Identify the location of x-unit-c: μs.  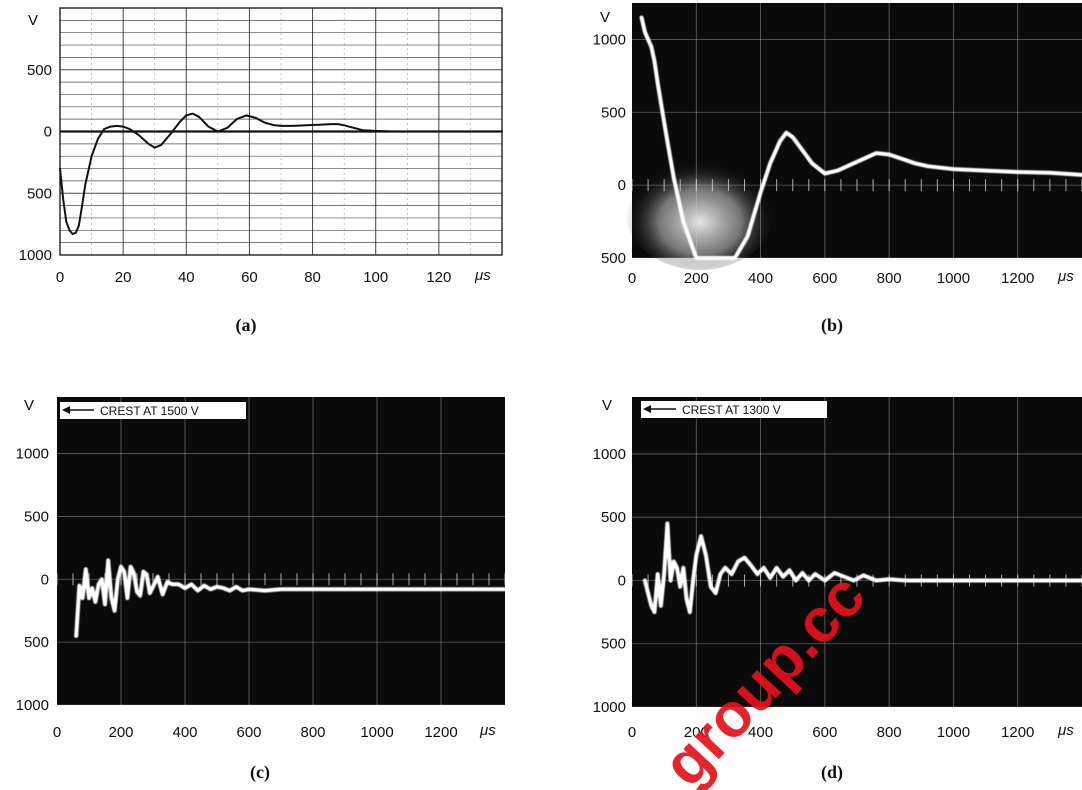
(487, 730).